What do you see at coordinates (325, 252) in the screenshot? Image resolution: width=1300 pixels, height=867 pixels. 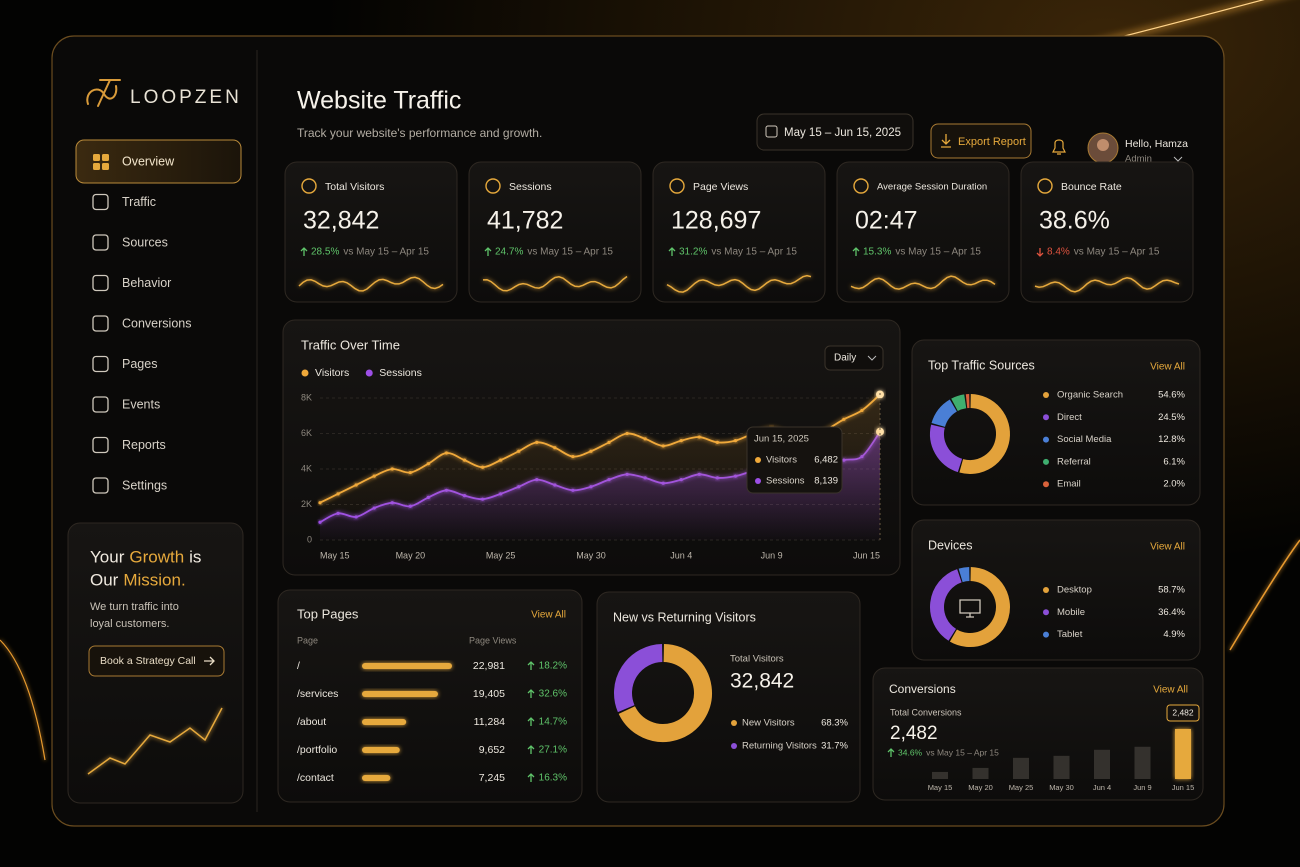 I see `change: 28.5%` at bounding box center [325, 252].